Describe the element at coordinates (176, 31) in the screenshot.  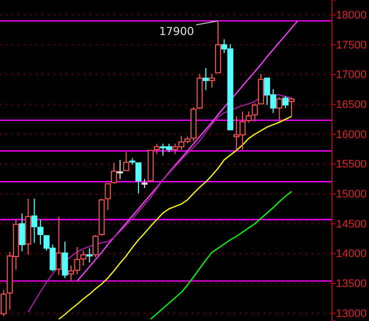
I see `annotation: 17900` at that location.